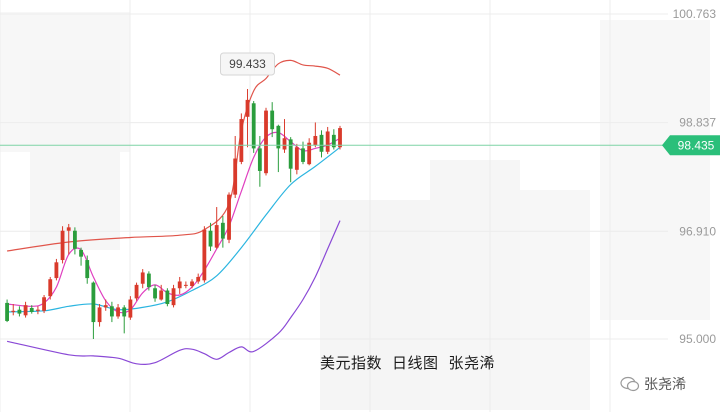 This screenshot has height=412, width=720. Describe the element at coordinates (472, 363) in the screenshot. I see `caption-author: 张尧浠` at that location.